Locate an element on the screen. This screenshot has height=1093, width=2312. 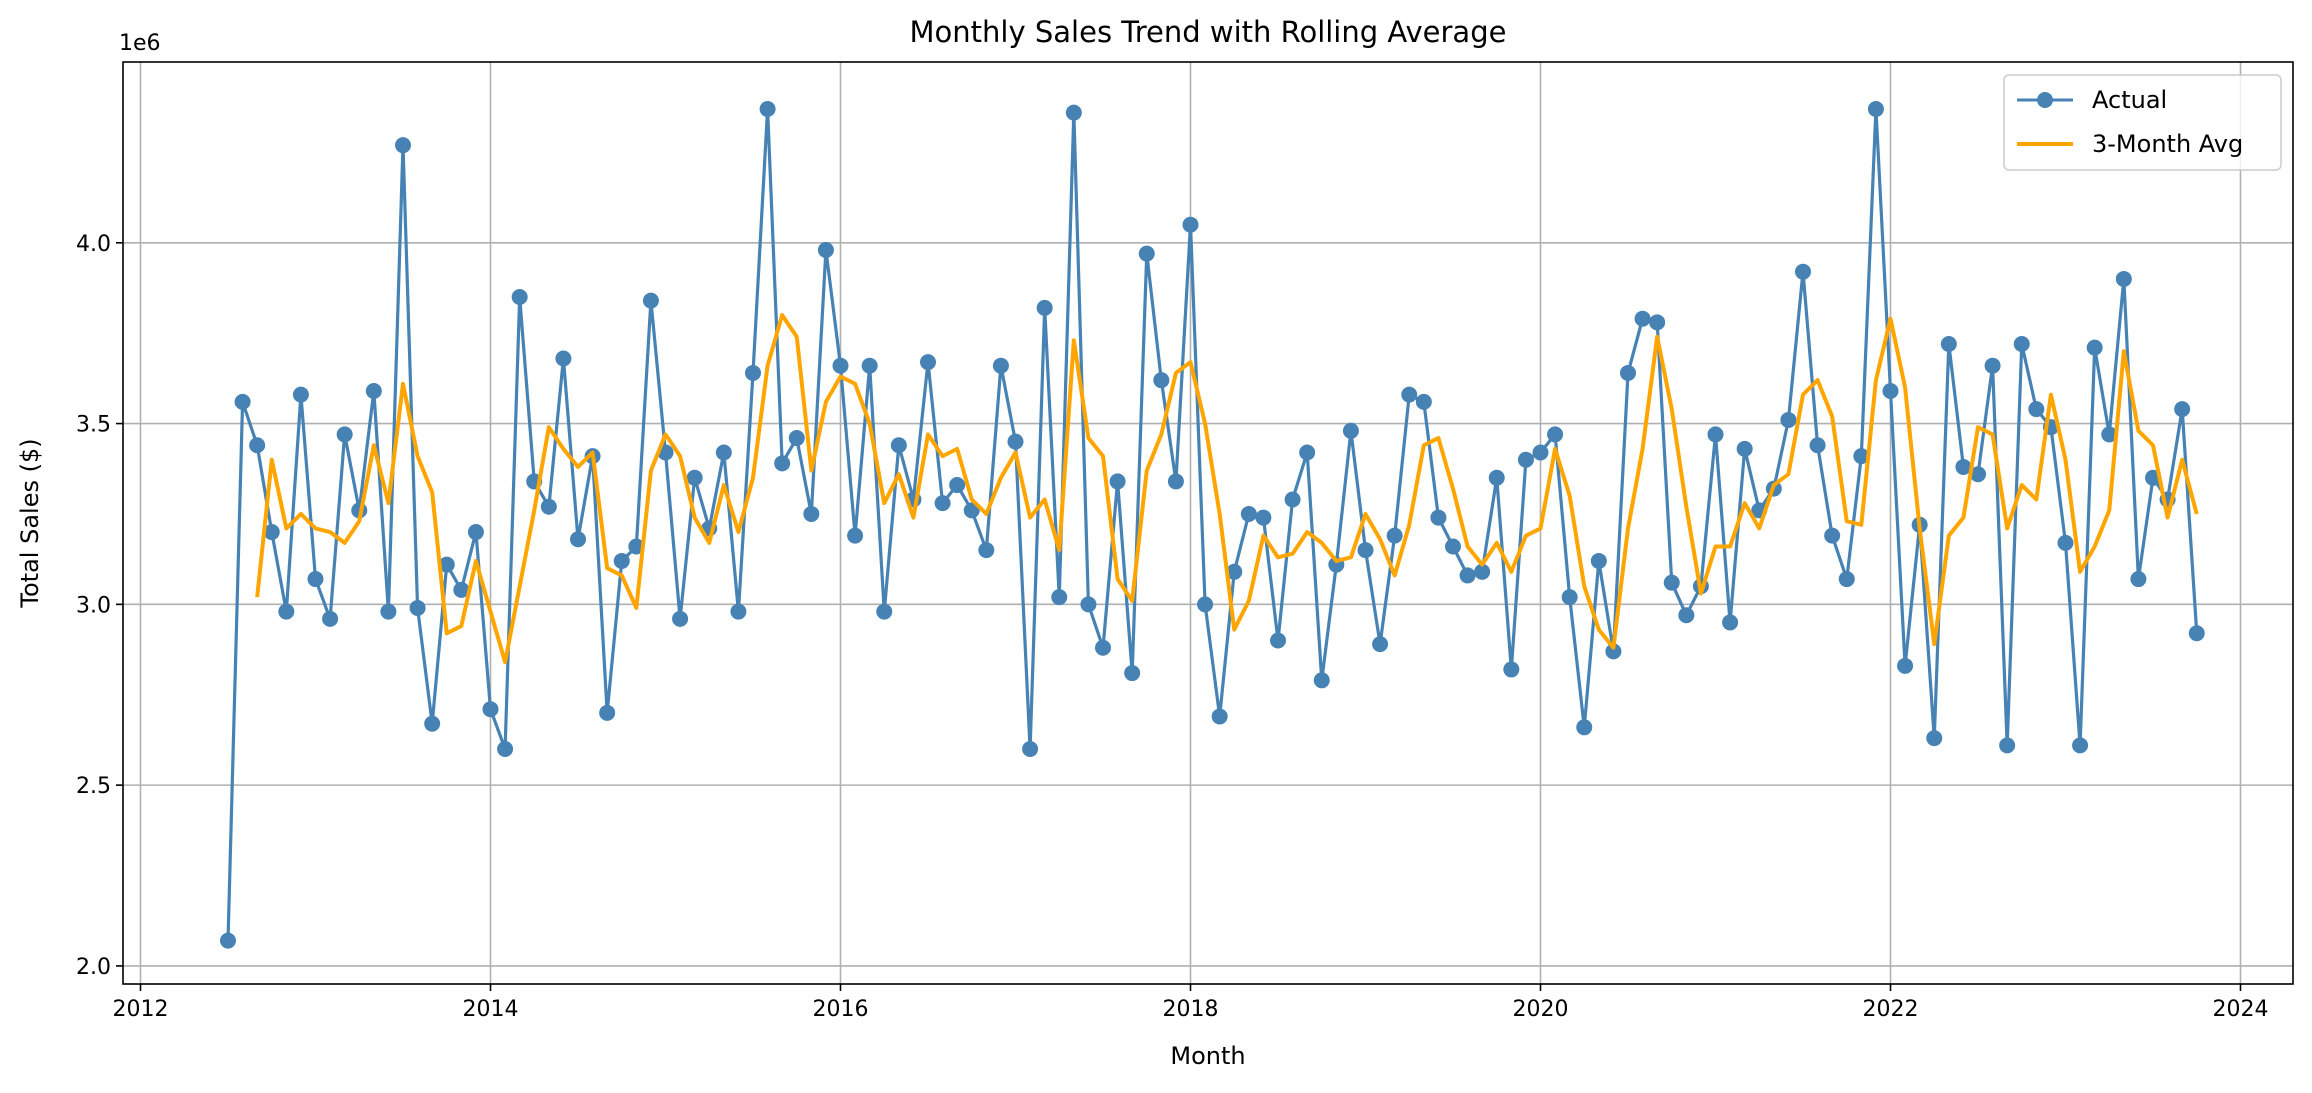
x-tick-label: 2022 is located at coordinates (1891, 1009).